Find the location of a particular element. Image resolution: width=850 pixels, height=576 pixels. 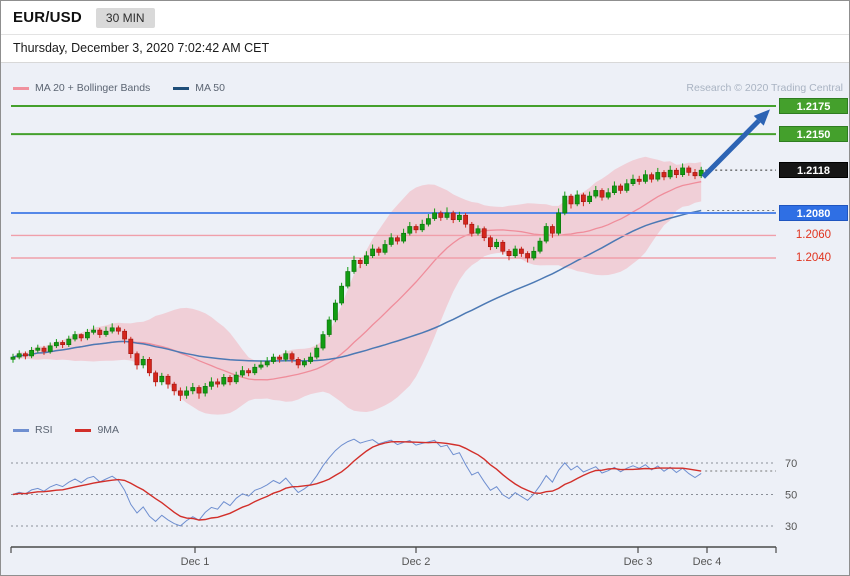

rsi-guide-label: 70 is located at coordinates (791, 464).